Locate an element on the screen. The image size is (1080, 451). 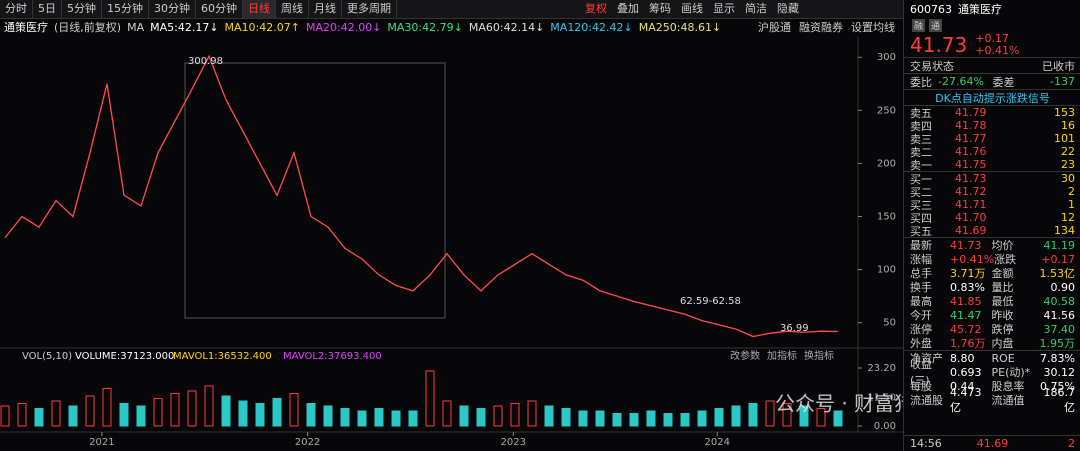
value: -137 is located at coordinates (1062, 81).